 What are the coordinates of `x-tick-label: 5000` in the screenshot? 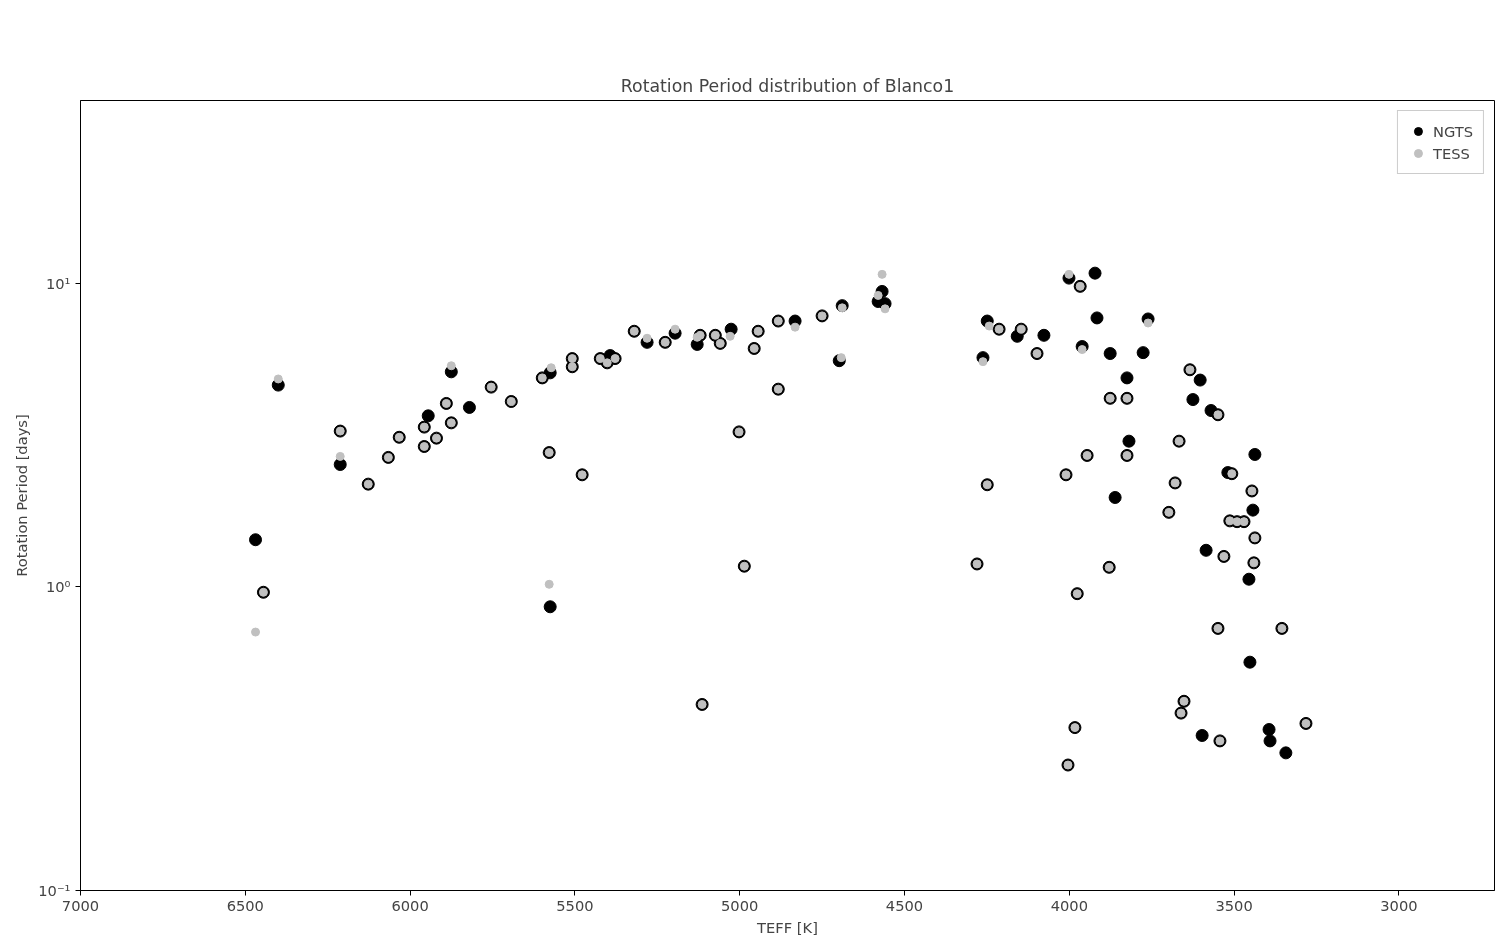 It's located at (740, 905).